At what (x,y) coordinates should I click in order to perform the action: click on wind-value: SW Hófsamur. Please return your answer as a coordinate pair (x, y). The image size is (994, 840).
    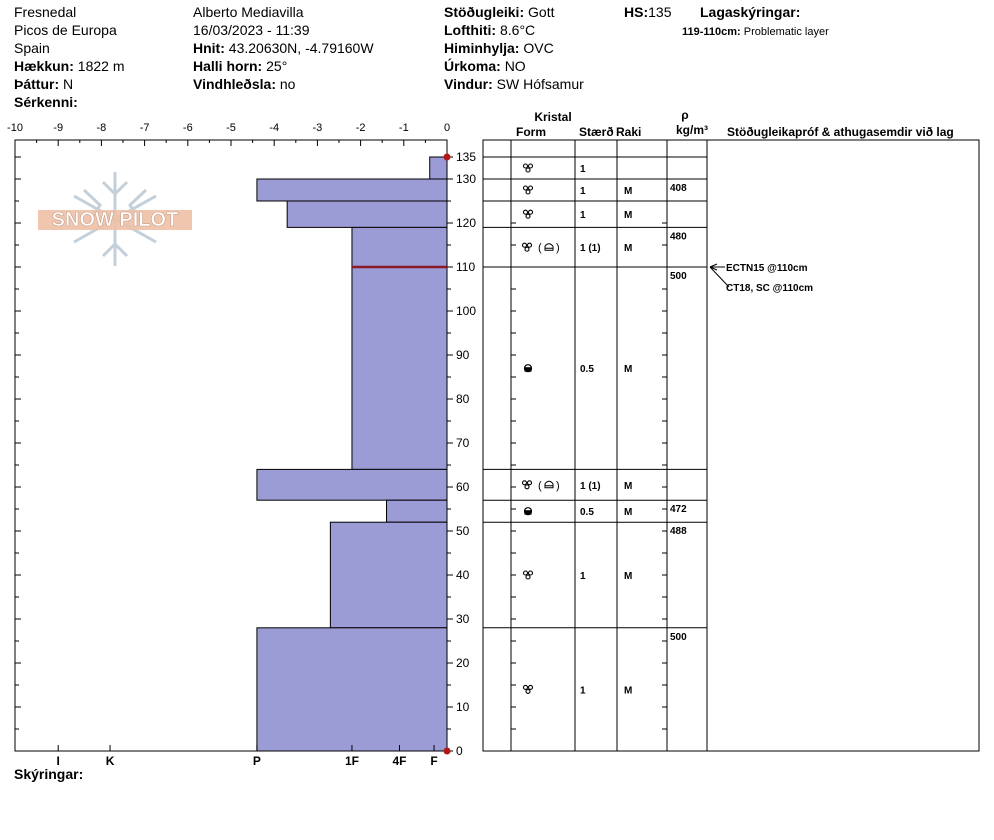
    Looking at the image, I should click on (540, 84).